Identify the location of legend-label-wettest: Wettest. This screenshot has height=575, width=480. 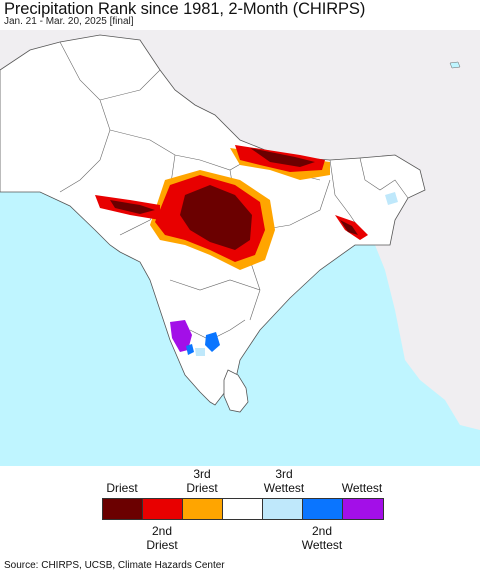
(362, 488).